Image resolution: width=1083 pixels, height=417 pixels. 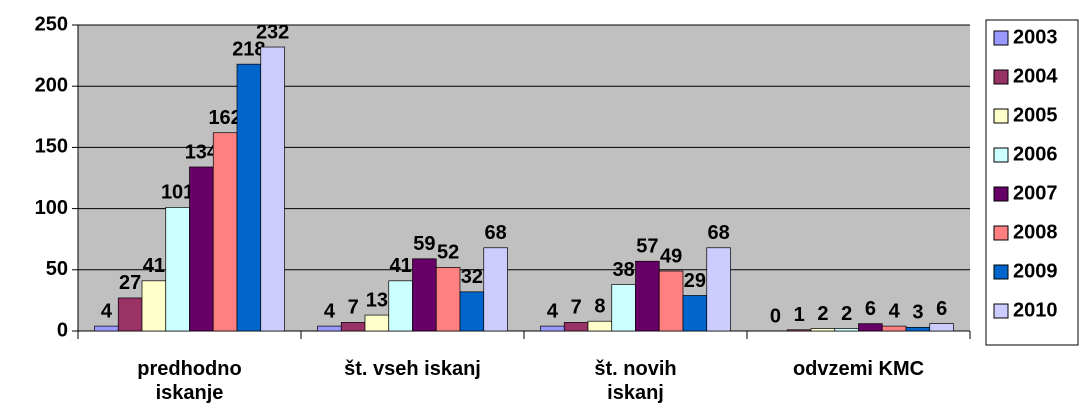 What do you see at coordinates (1035, 37) in the screenshot?
I see `legend-label: 2003` at bounding box center [1035, 37].